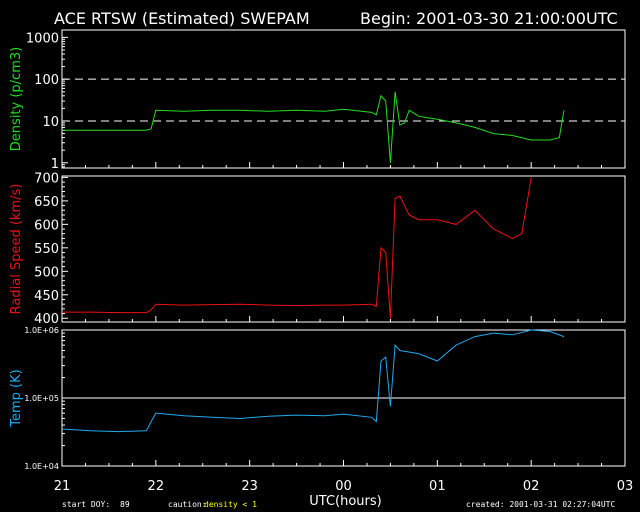 This screenshot has width=640, height=512. I want to click on speed-ylabel: Radial Speed (km/s), so click(16, 249).